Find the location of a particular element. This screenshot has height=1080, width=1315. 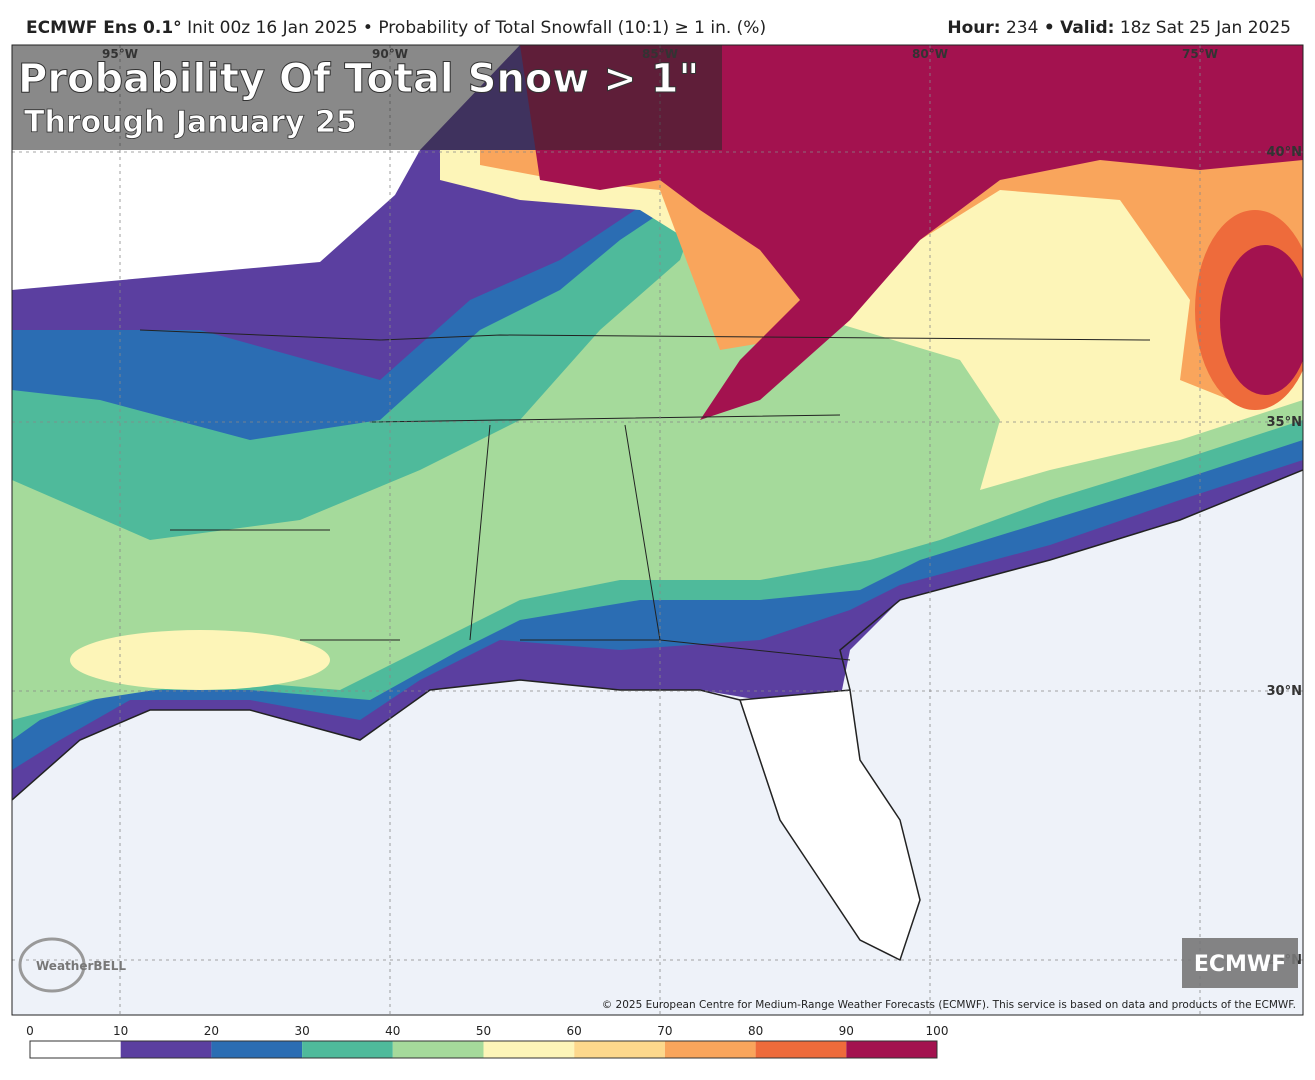

init: Init 00z 16 Jan 2025 is located at coordinates (272, 28).